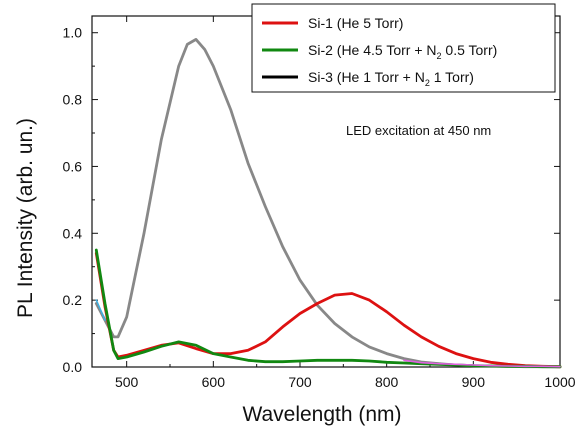 This screenshot has height=434, width=579. I want to click on series-line-cyan, so click(100, 310).